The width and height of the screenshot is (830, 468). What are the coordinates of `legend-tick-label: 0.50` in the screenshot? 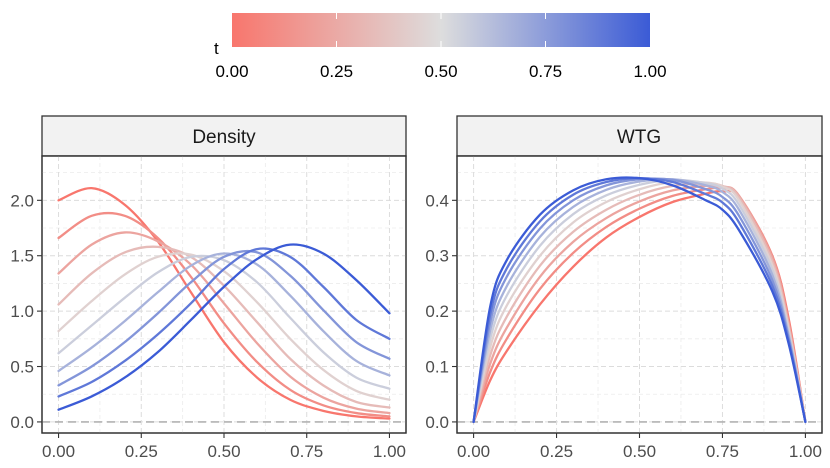 It's located at (440, 71).